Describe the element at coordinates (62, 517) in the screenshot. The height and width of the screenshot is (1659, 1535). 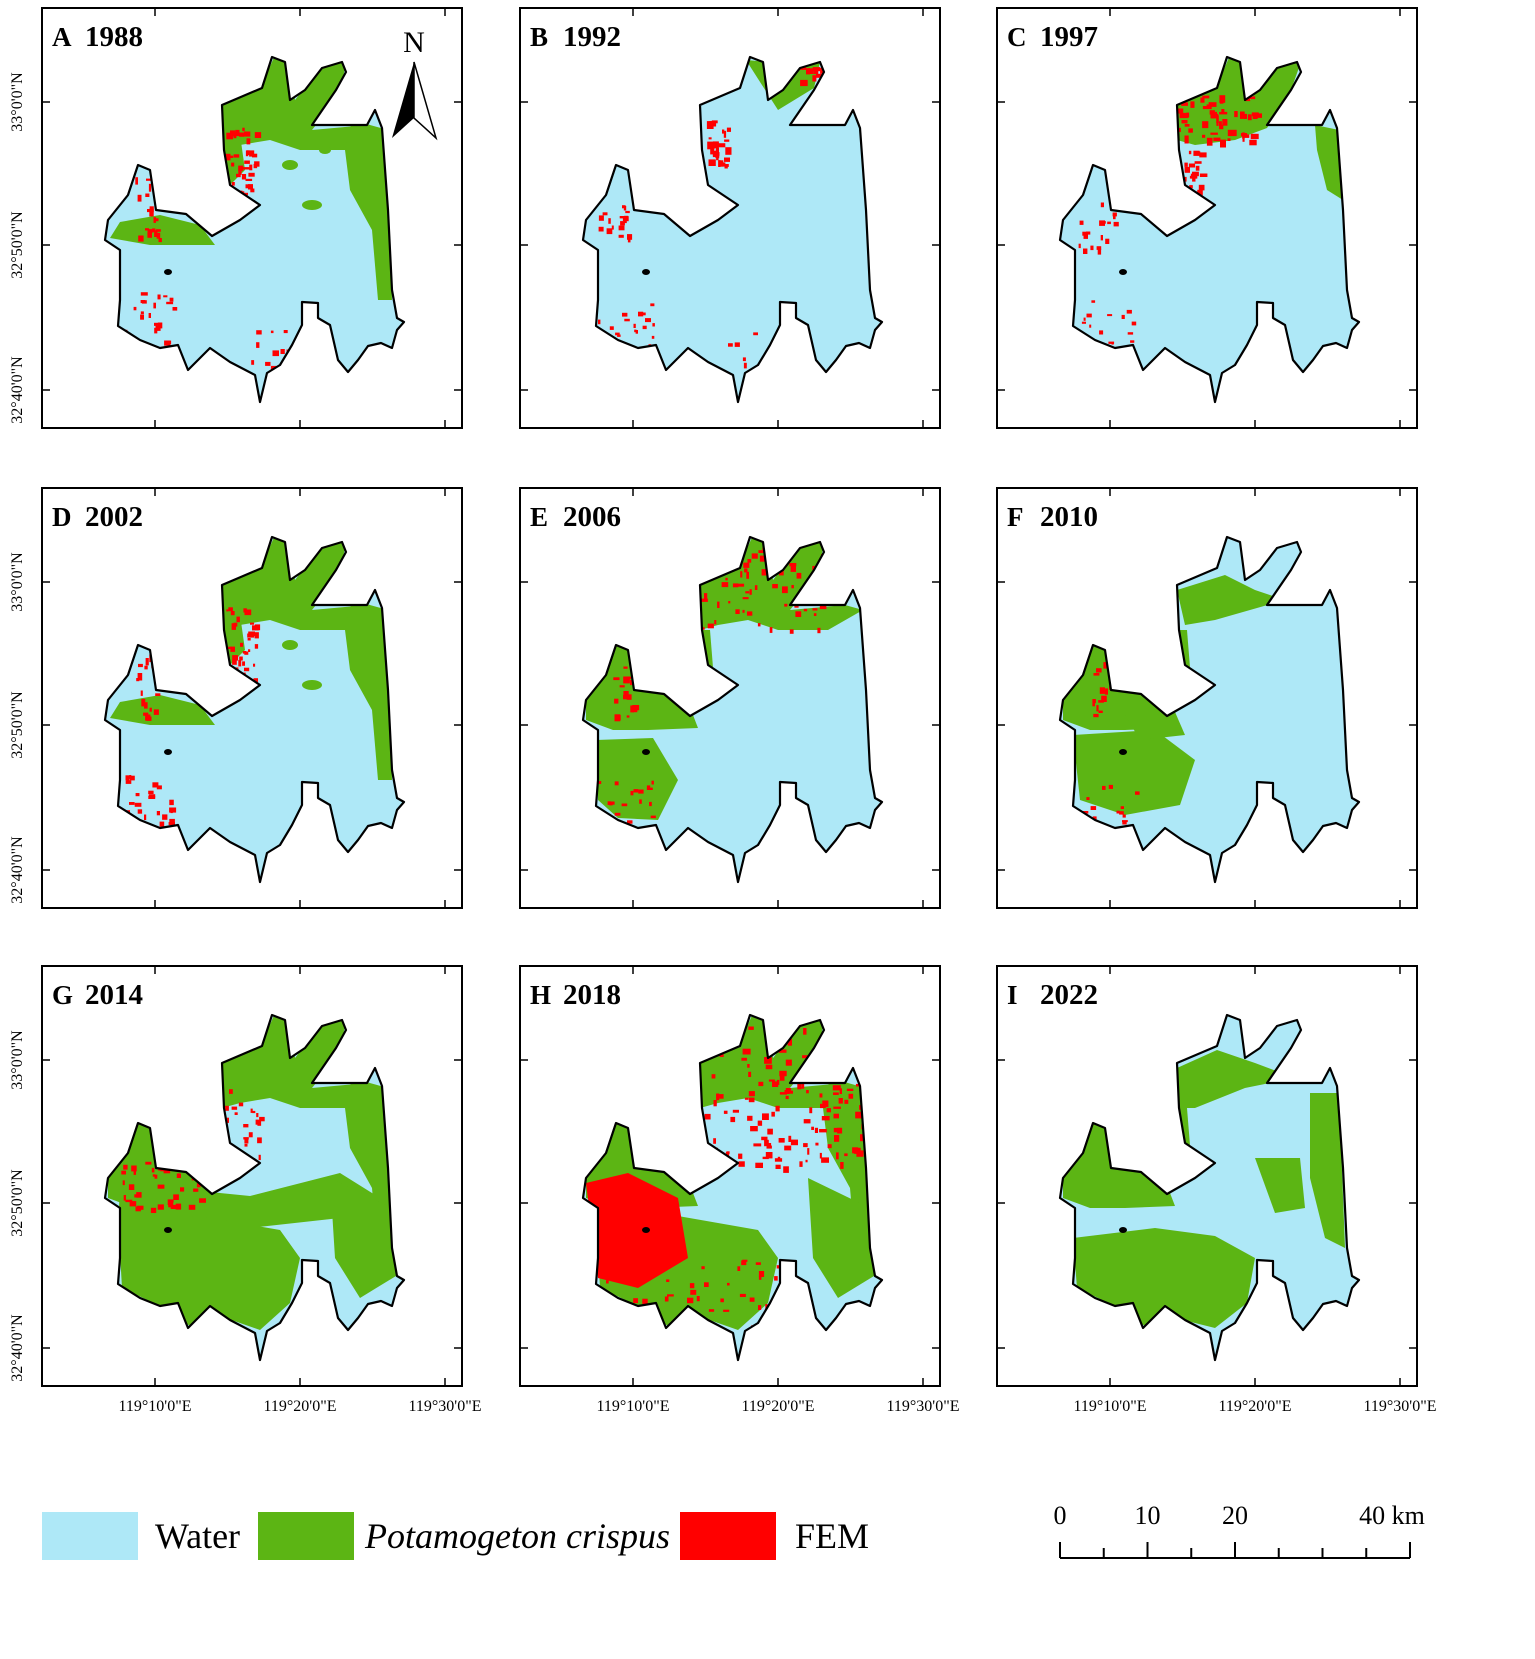
I see `panel-letter: D` at that location.